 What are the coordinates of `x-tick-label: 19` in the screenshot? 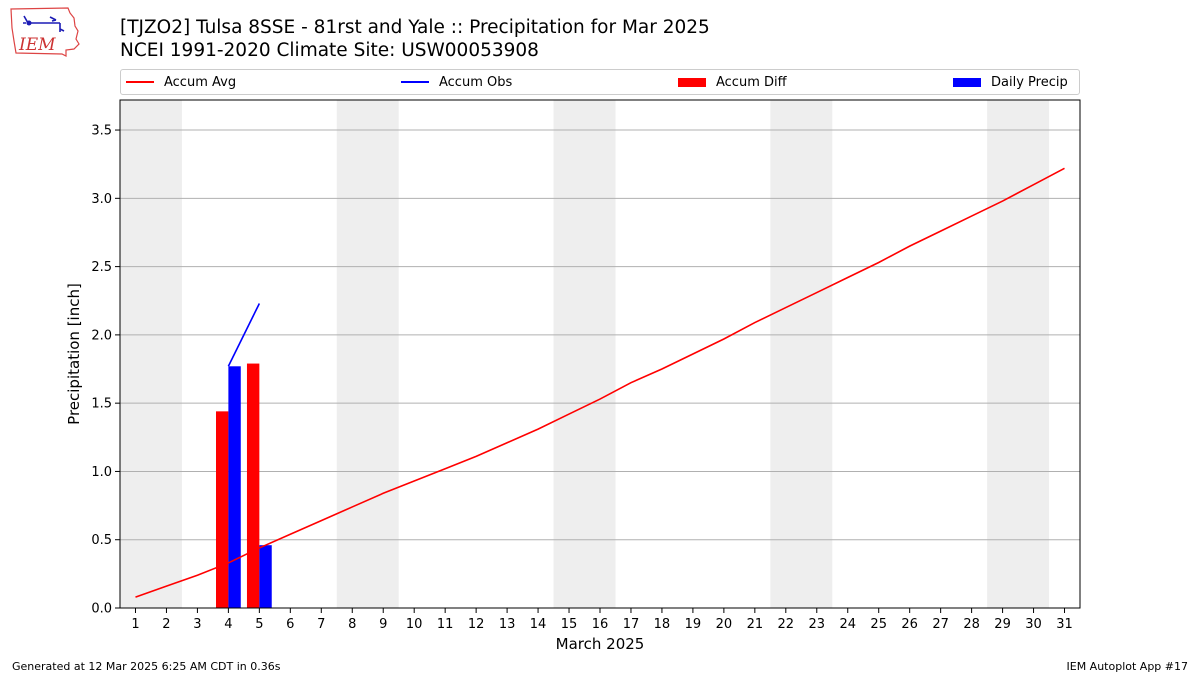 It's located at (693, 624).